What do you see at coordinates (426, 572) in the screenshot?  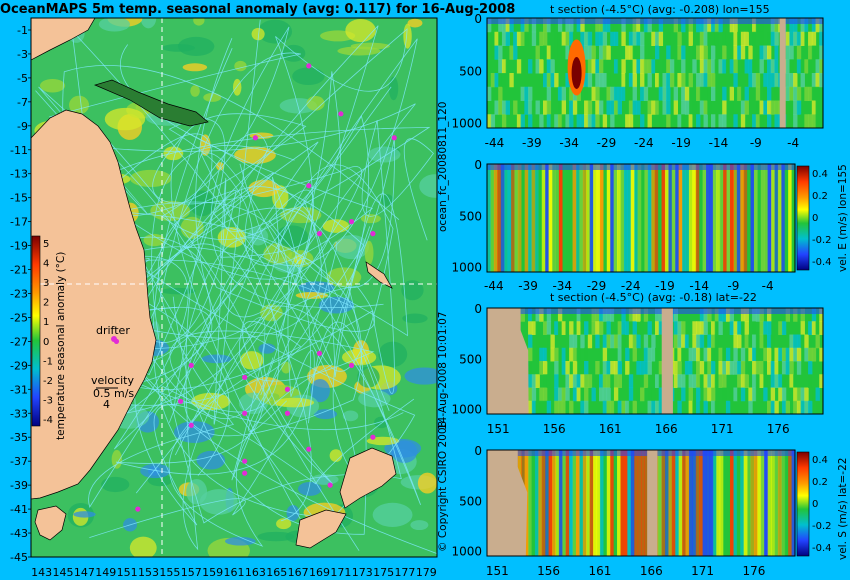 I see `lon-tick-label: 179` at bounding box center [426, 572].